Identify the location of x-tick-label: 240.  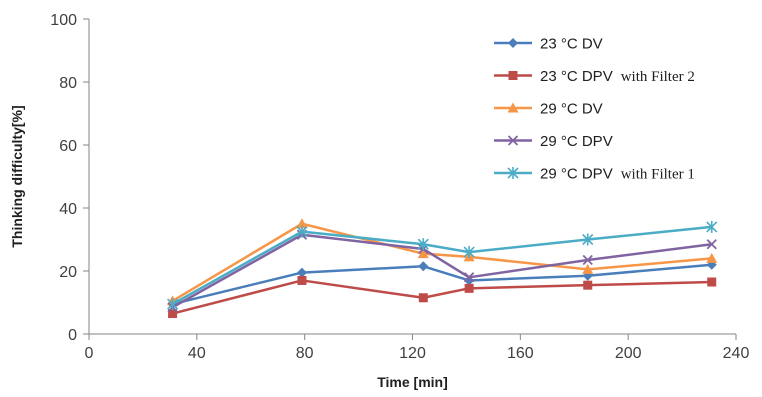
(736, 353).